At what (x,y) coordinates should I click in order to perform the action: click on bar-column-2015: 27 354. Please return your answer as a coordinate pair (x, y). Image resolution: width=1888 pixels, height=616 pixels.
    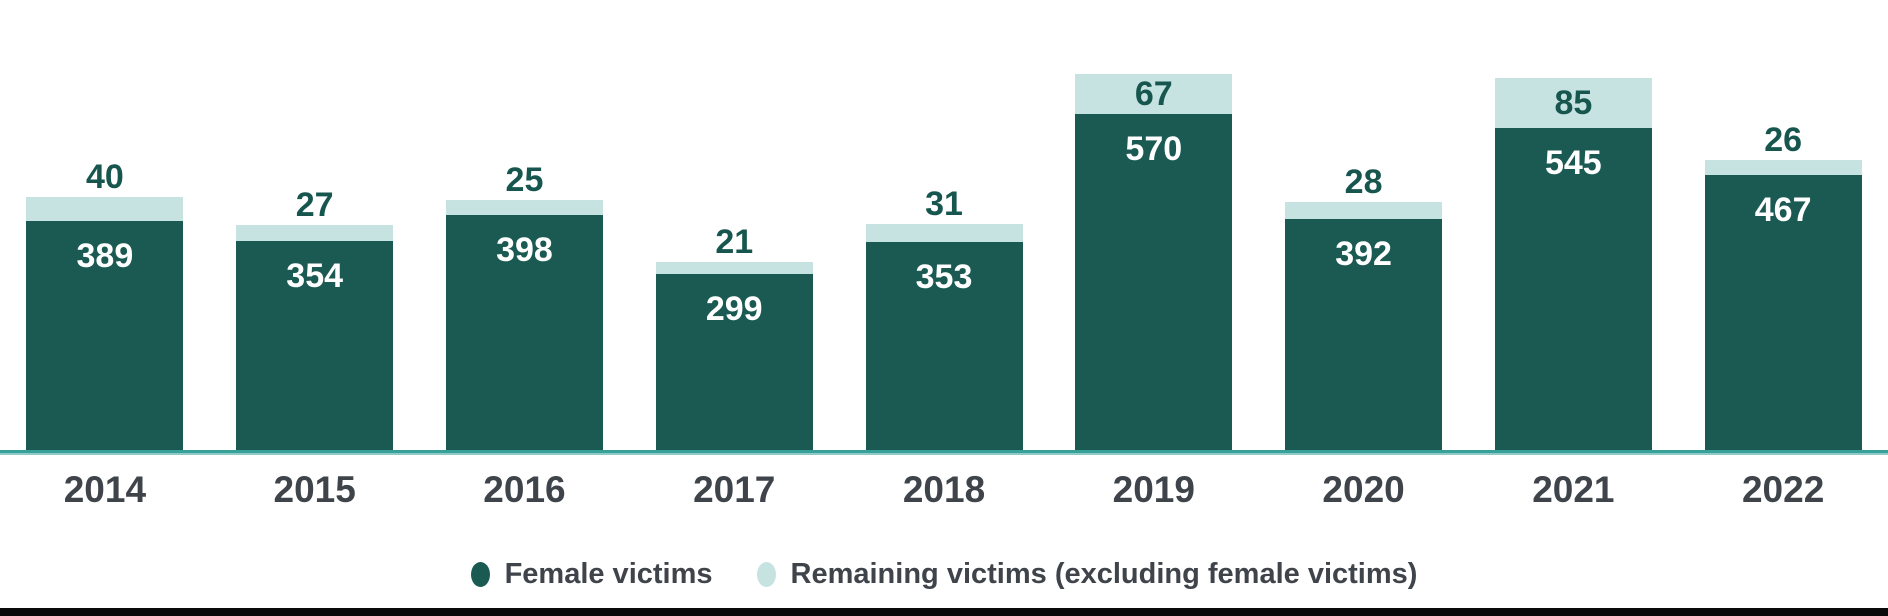
    Looking at the image, I should click on (315, 227).